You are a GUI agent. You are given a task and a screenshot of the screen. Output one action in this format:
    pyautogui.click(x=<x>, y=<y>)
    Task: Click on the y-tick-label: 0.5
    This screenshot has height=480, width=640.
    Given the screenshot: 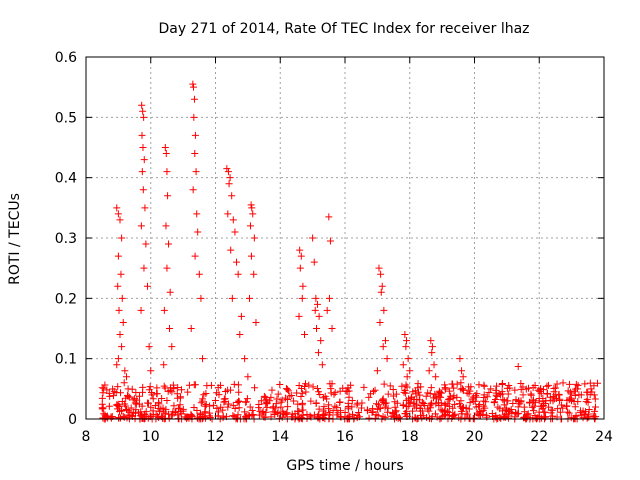 What is the action you would take?
    pyautogui.click(x=66, y=118)
    